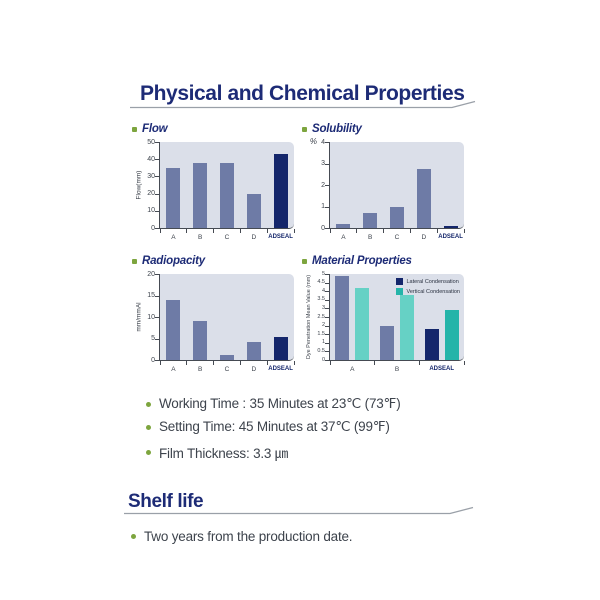 The width and height of the screenshot is (600, 600). I want to click on y-axis-label: Dye Penetration Mean Value (mm), so click(309, 317).